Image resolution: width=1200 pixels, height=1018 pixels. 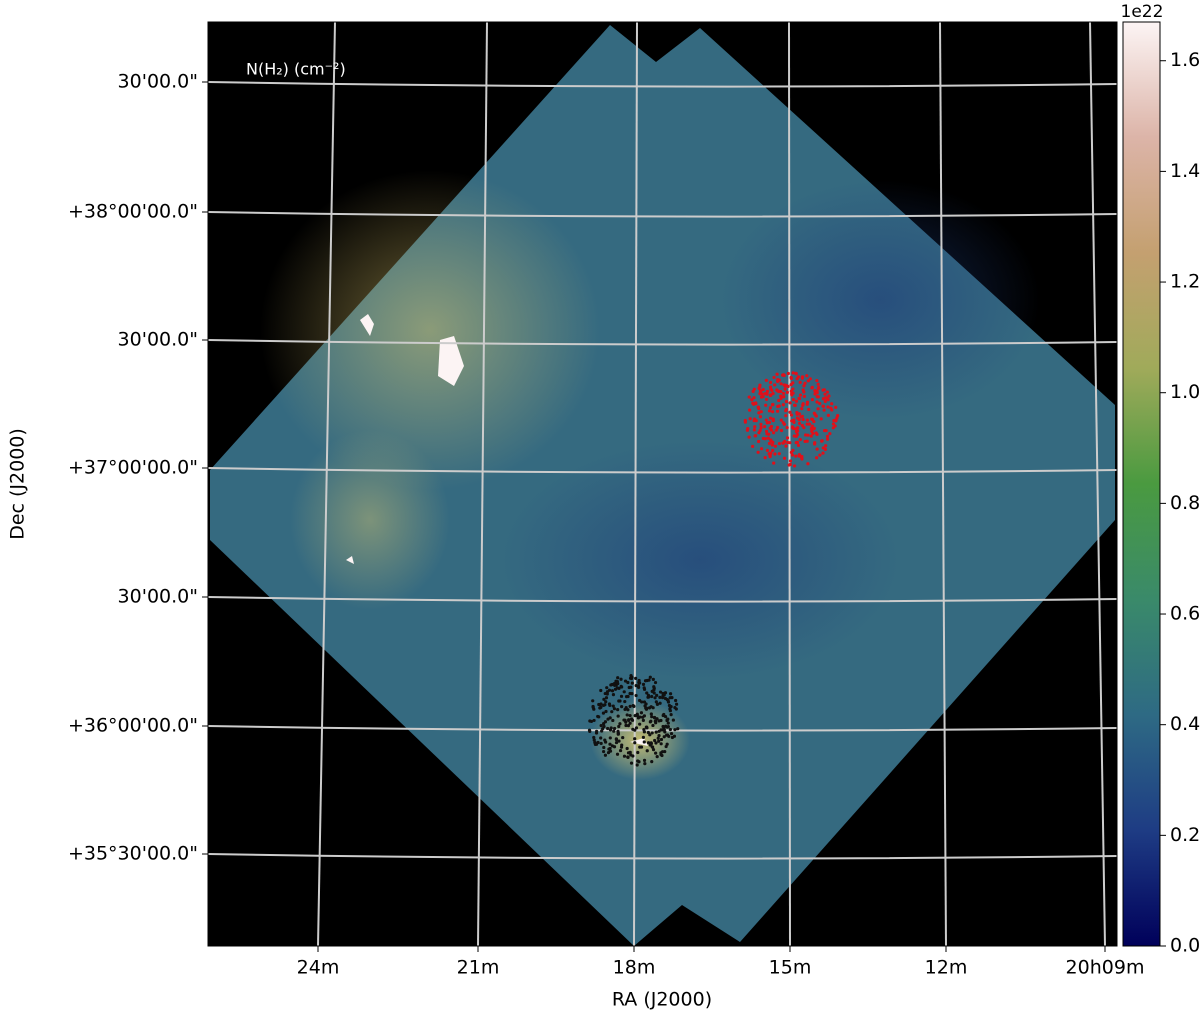 What do you see at coordinates (1185, 503) in the screenshot?
I see `colorbar-tick-label: 0.8` at bounding box center [1185, 503].